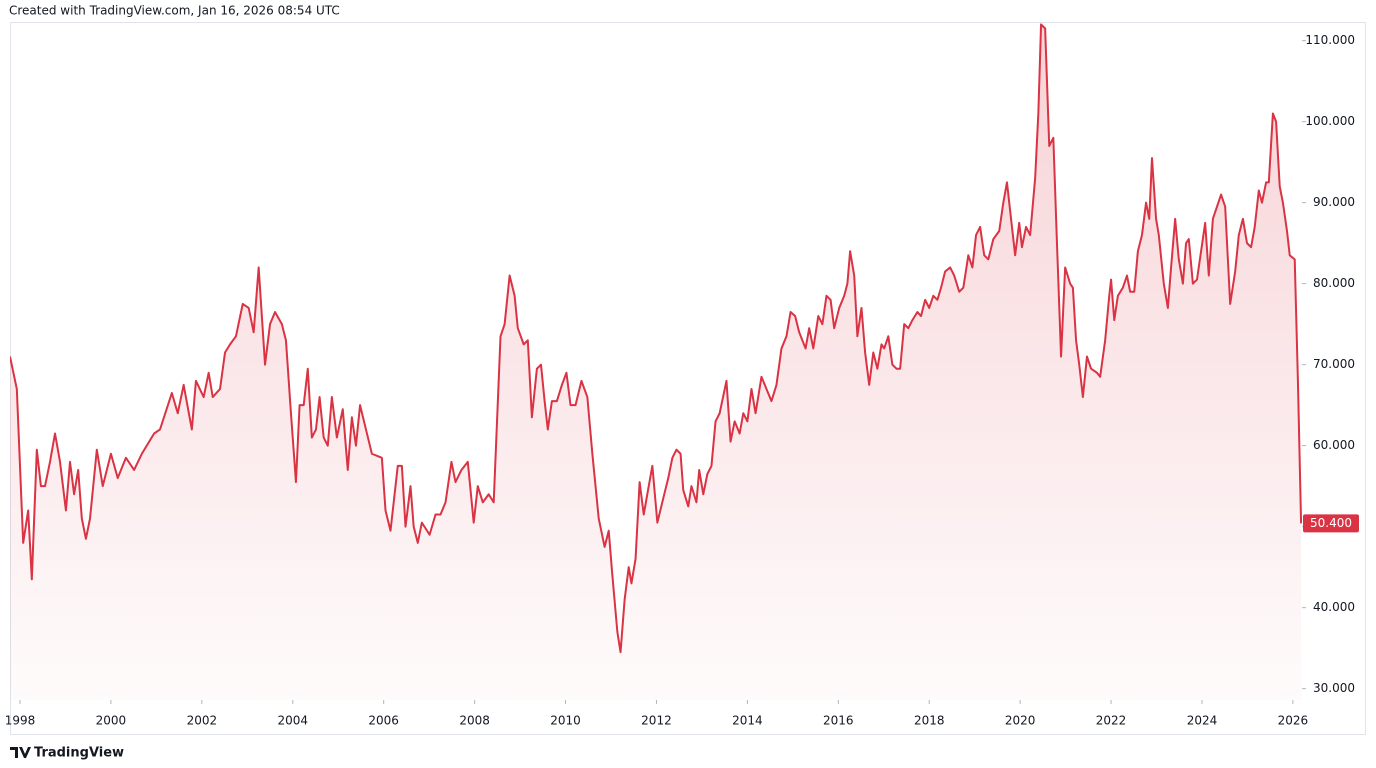 This screenshot has height=768, width=1376. What do you see at coordinates (1334, 445) in the screenshot?
I see `y-tick-label: 60.000` at bounding box center [1334, 445].